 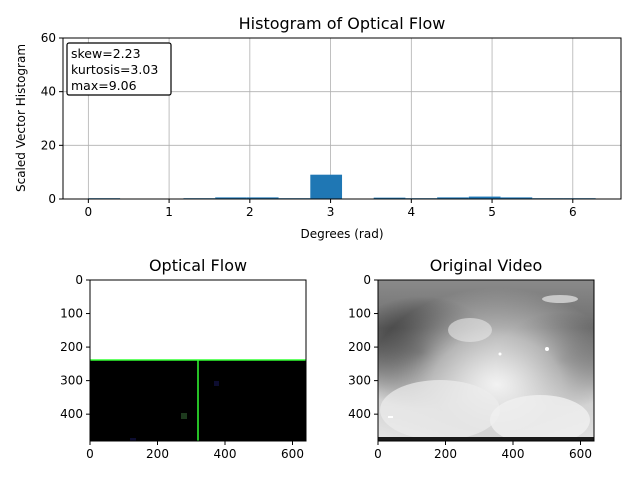 What do you see at coordinates (169, 212) in the screenshot?
I see `x-tick-label: 1` at bounding box center [169, 212].